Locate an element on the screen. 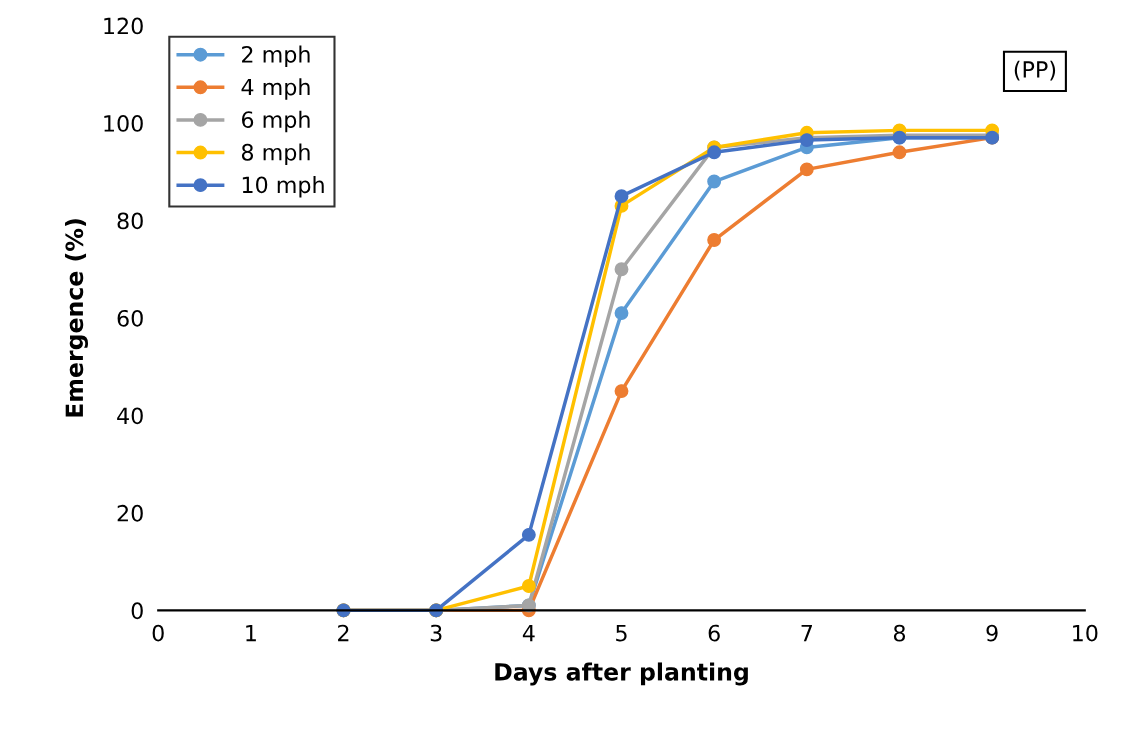 The height and width of the screenshot is (731, 1130). y-tick-label: 20 is located at coordinates (130, 513).